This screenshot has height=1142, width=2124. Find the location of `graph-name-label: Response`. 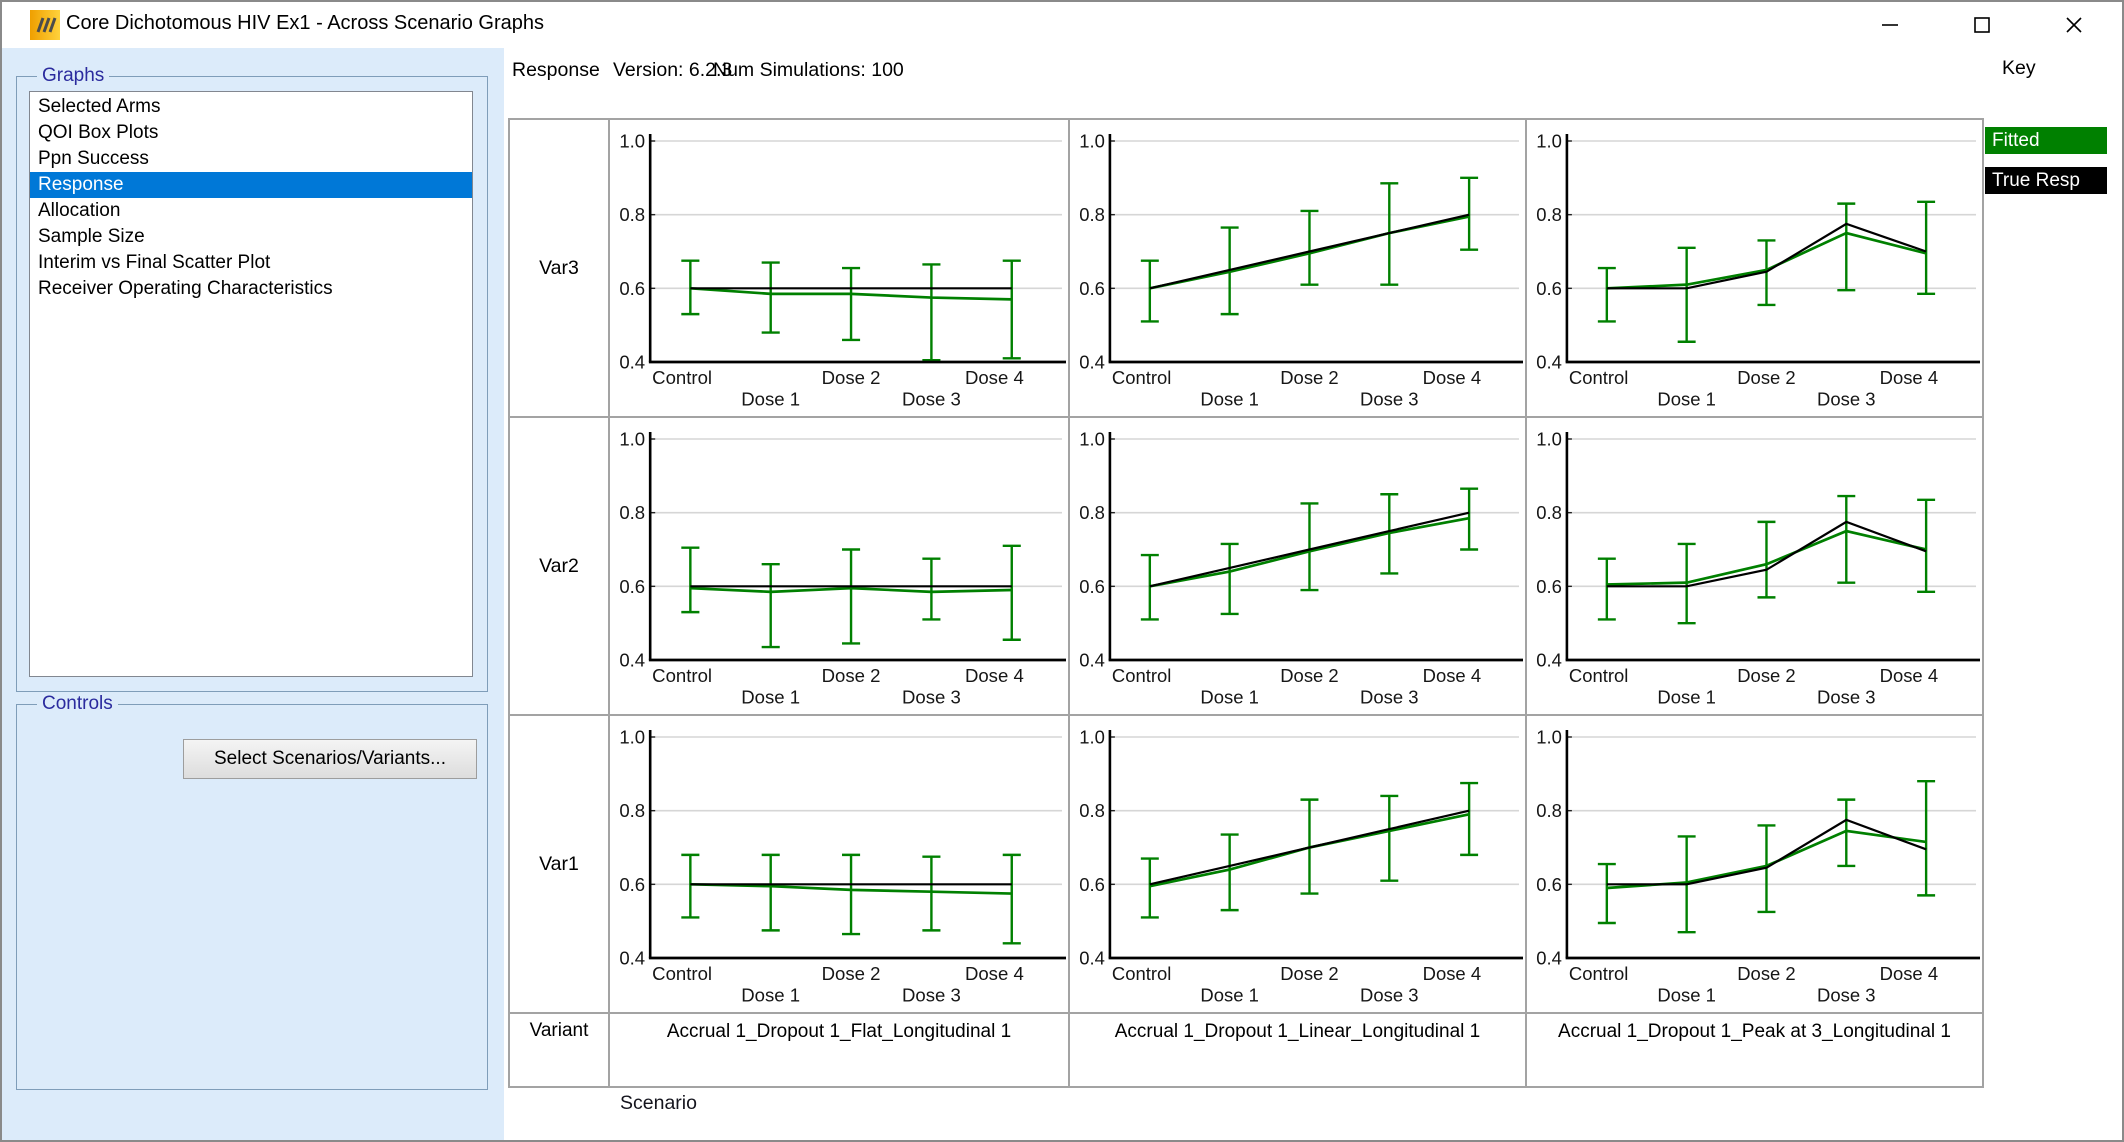

graph-name-label: Response is located at coordinates (556, 70).